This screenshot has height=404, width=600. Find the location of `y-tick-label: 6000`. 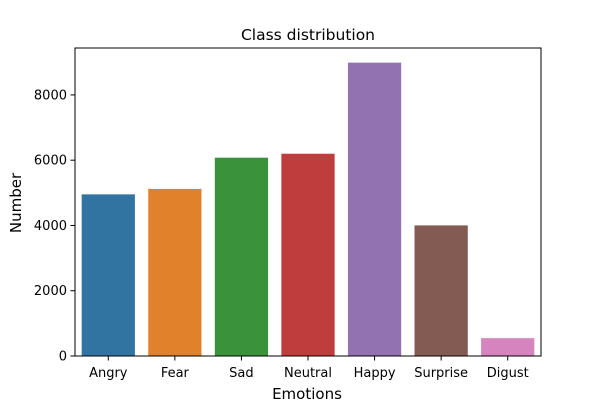

y-tick-label: 6000 is located at coordinates (50, 161).